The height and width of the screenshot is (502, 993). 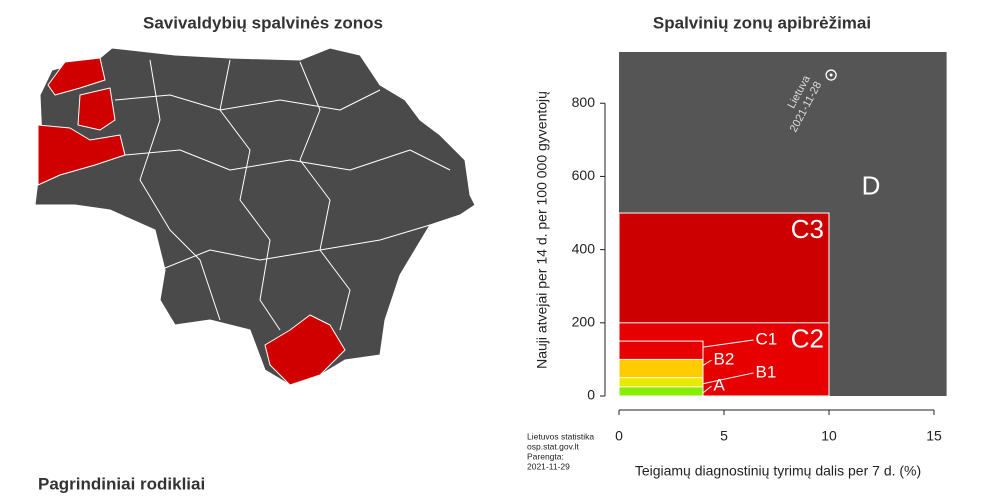 I want to click on zone-label: A, so click(x=720, y=385).